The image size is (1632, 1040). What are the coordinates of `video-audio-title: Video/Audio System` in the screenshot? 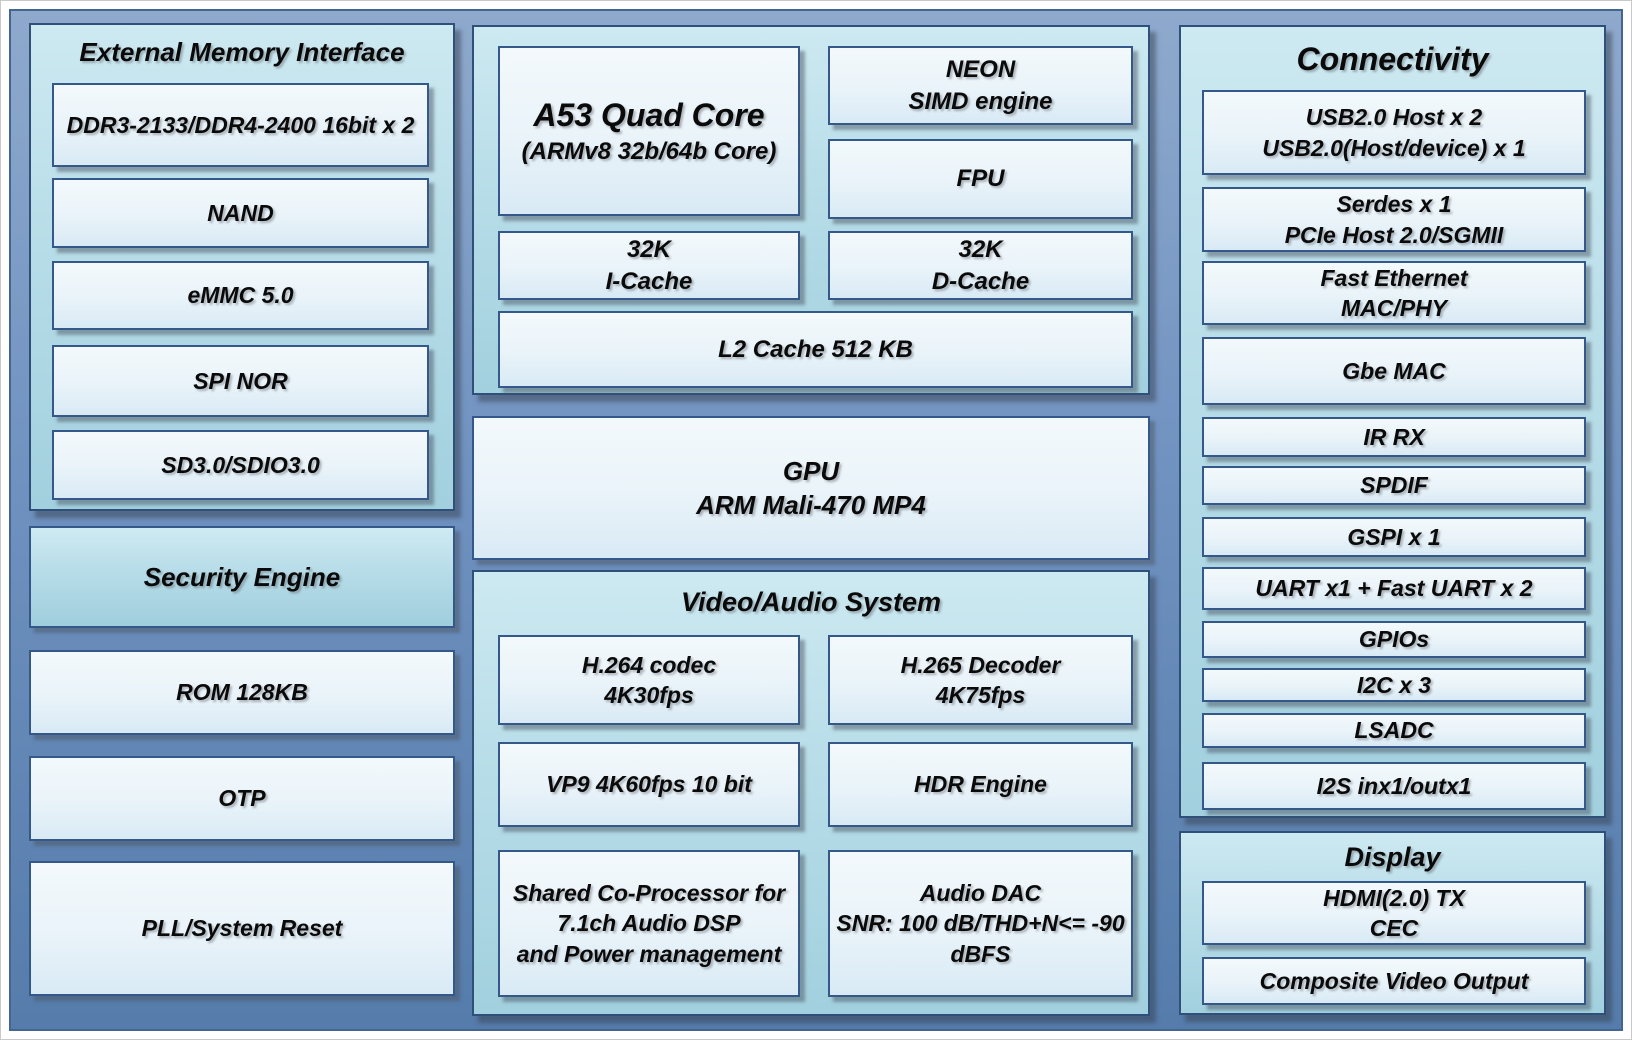 It's located at (811, 602).